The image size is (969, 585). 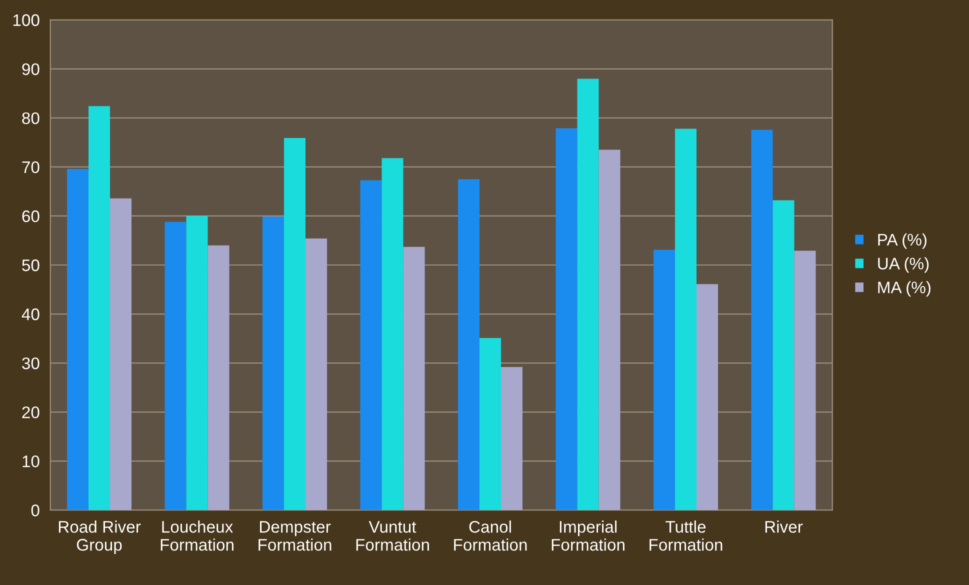 I want to click on y-tick-label: 60, so click(x=31, y=216).